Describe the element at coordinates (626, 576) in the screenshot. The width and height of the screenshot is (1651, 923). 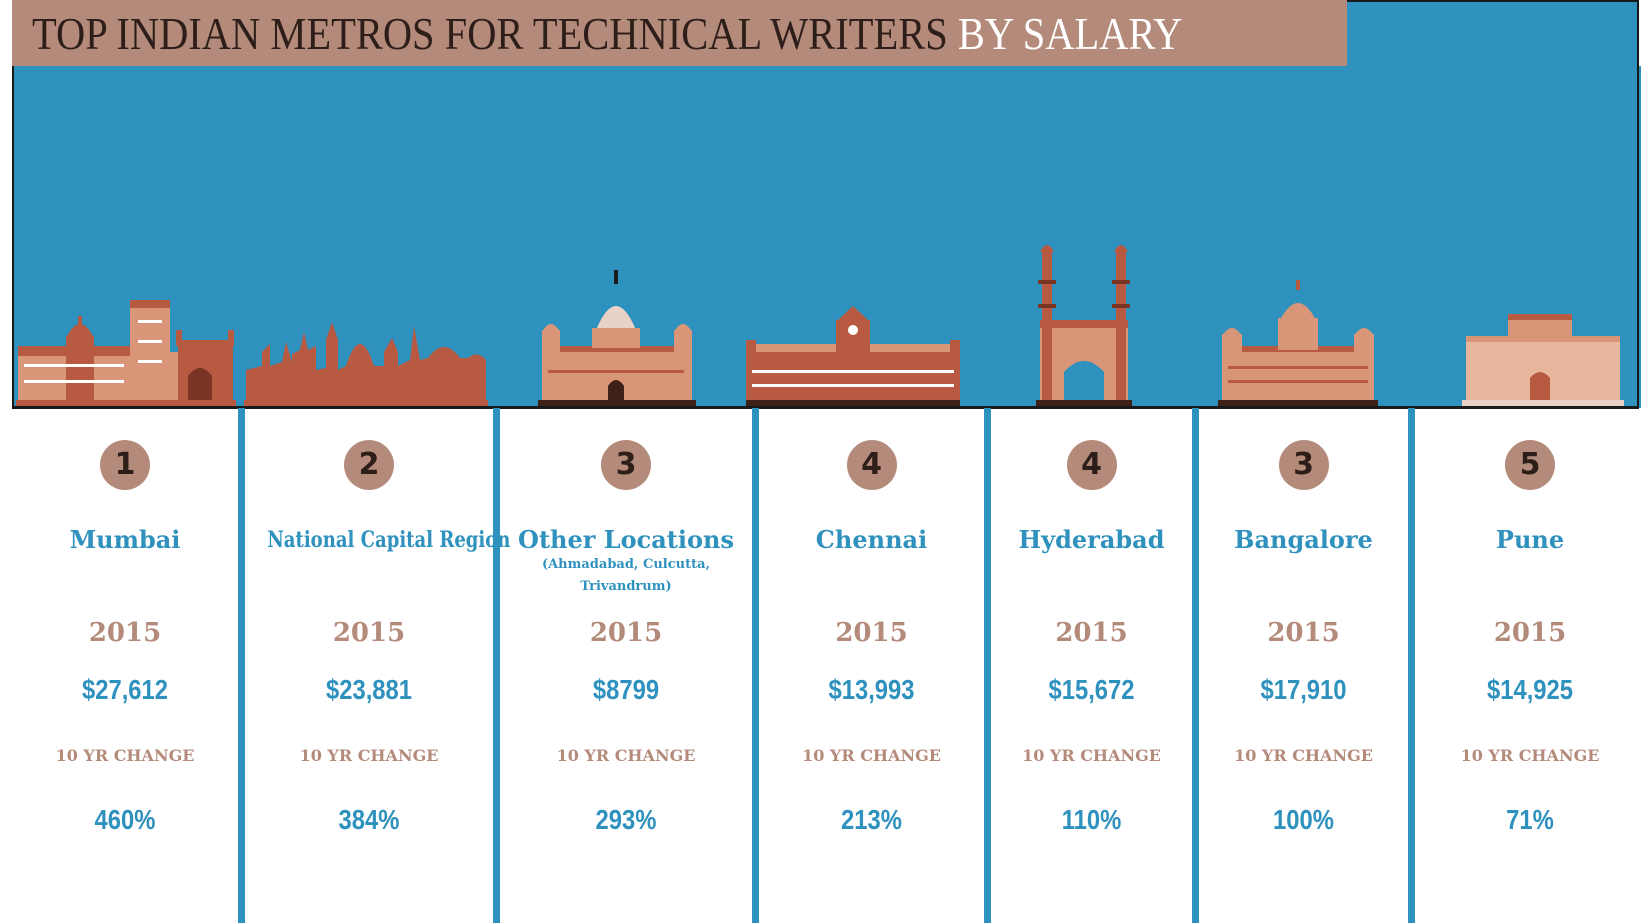
I see `city-subtitle: (Ahmadabad, Culcutta, Trivandrum)` at that location.